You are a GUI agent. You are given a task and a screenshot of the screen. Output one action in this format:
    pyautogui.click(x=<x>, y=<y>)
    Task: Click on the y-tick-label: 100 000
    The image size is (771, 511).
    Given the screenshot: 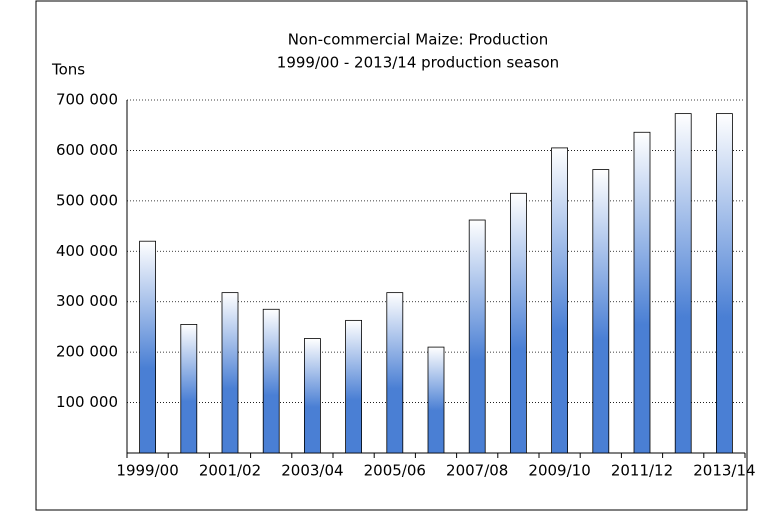 What is the action you would take?
    pyautogui.click(x=87, y=402)
    